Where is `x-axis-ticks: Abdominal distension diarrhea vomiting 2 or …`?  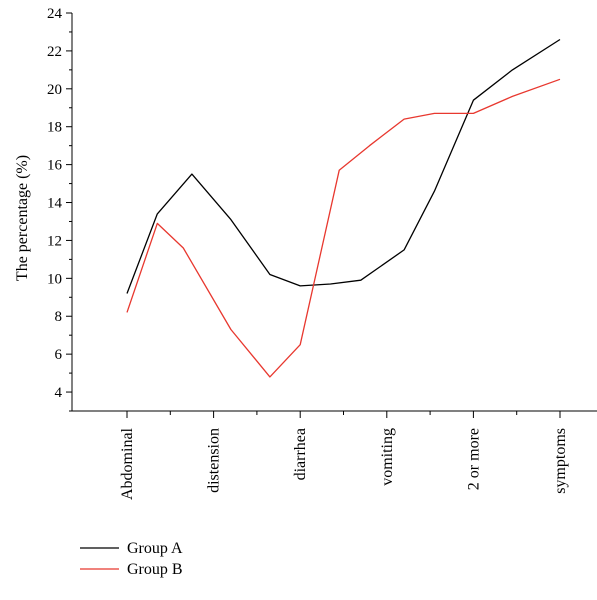
x-axis-ticks: Abdominal distension diarrhea vomiting 2 or … is located at coordinates (344, 455).